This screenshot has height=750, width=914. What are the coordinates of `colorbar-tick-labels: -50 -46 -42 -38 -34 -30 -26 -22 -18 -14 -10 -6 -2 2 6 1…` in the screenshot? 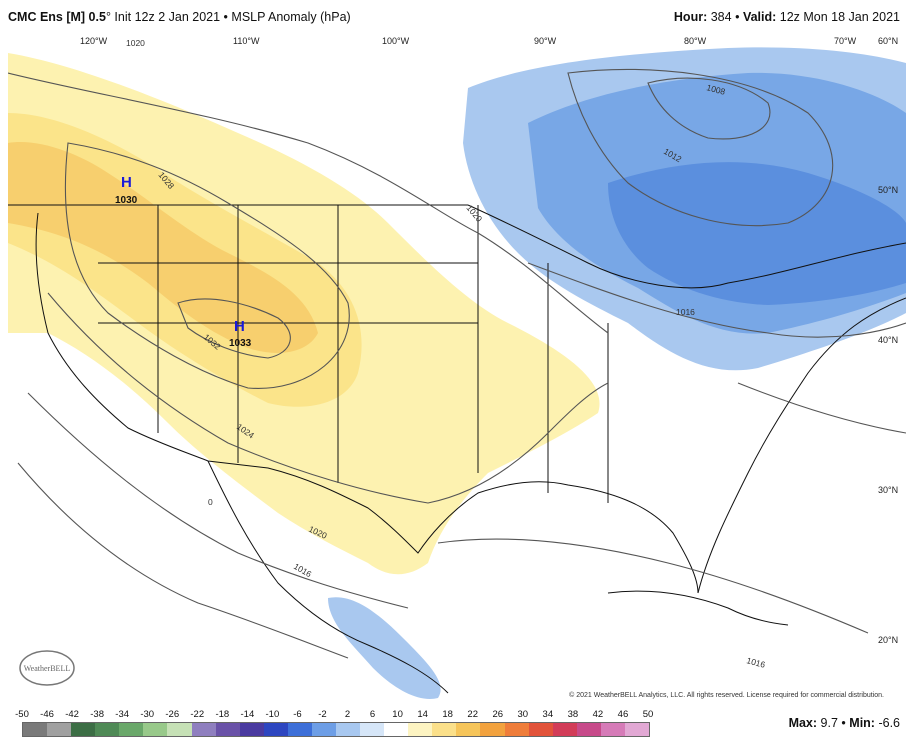 It's located at (334, 715).